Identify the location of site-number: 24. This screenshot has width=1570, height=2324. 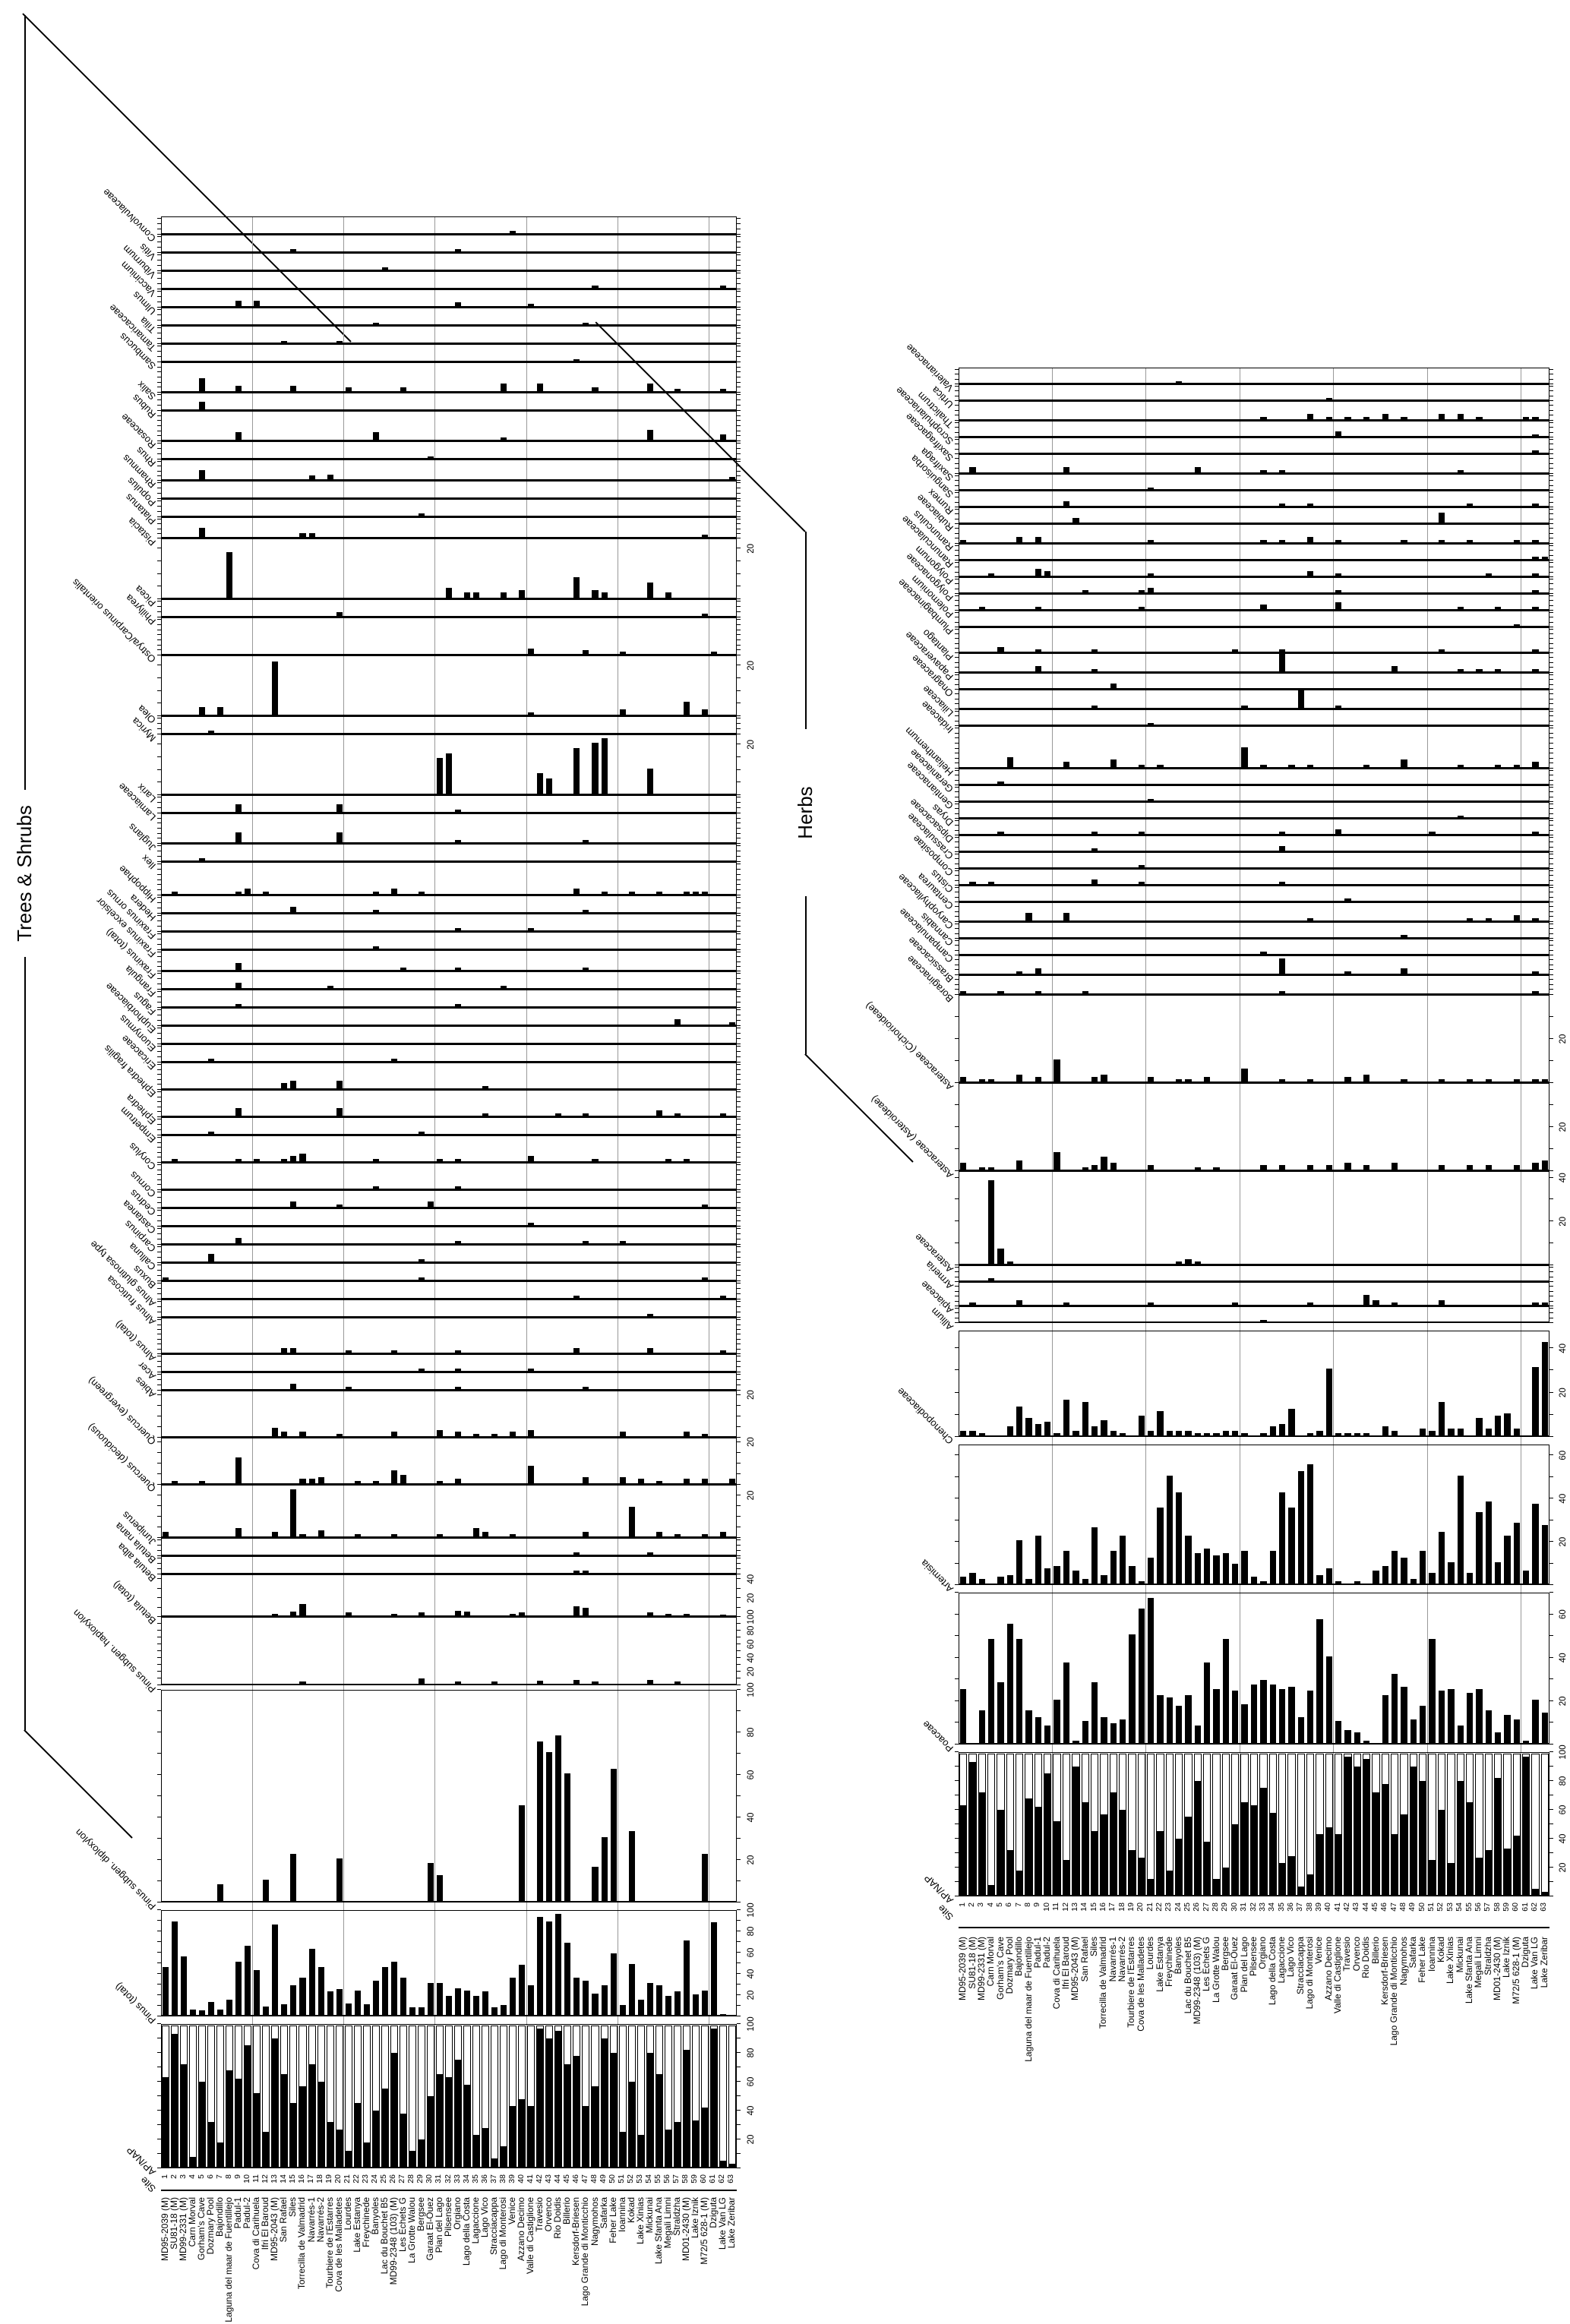
(1178, 1907).